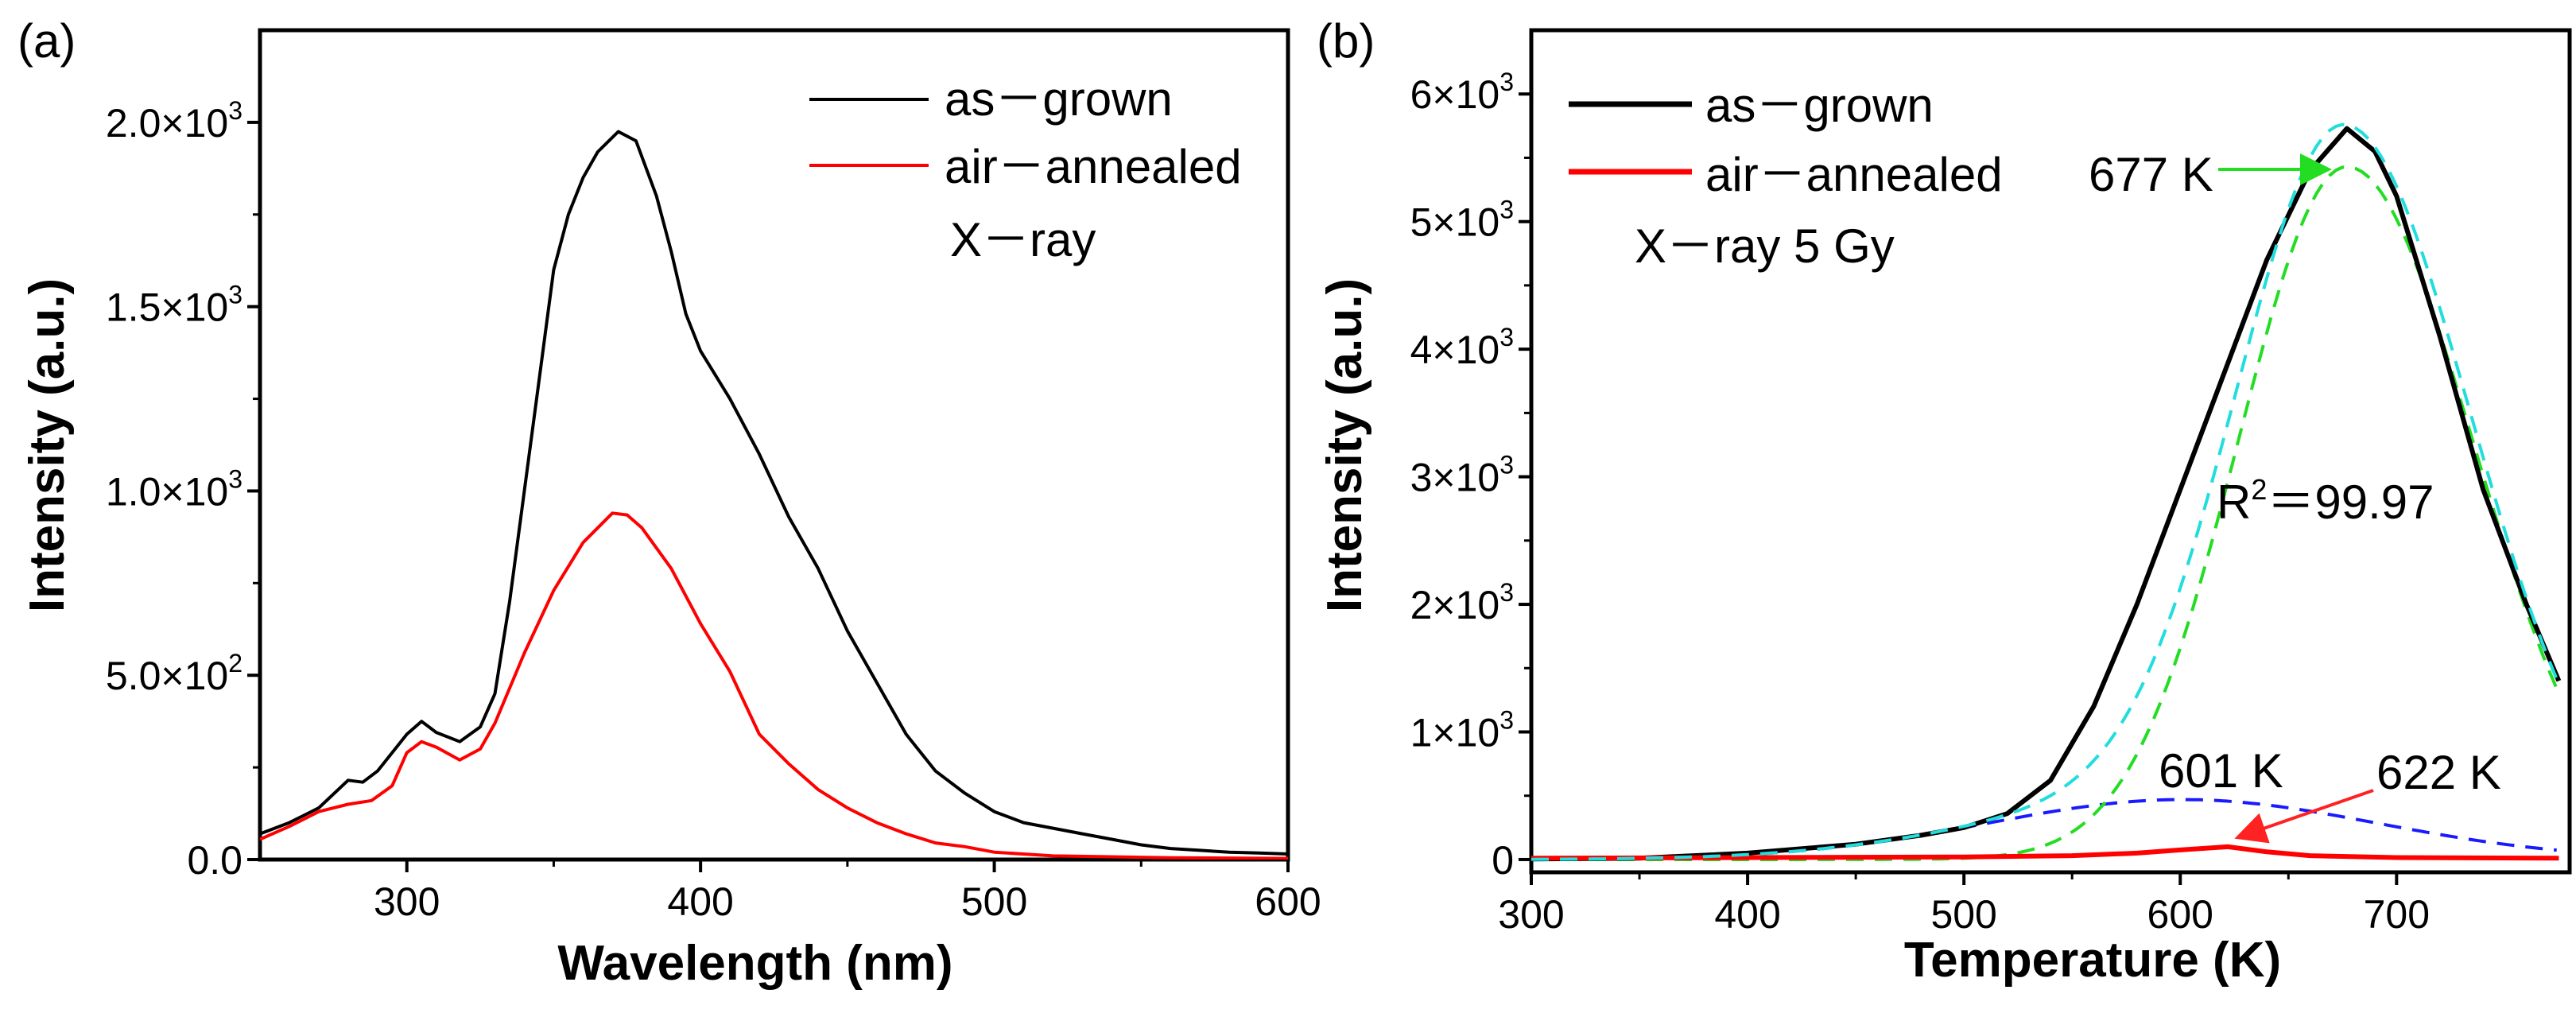 This screenshot has width=2576, height=1017. I want to click on y-tick-label: 1×10³, so click(1462, 730).